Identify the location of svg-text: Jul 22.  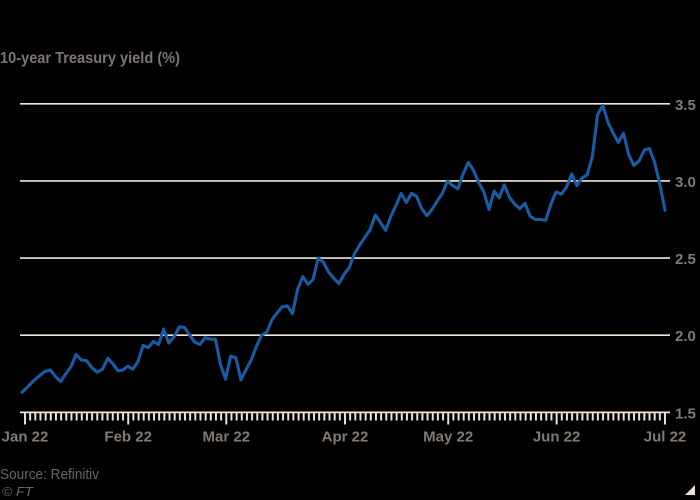
(665, 437).